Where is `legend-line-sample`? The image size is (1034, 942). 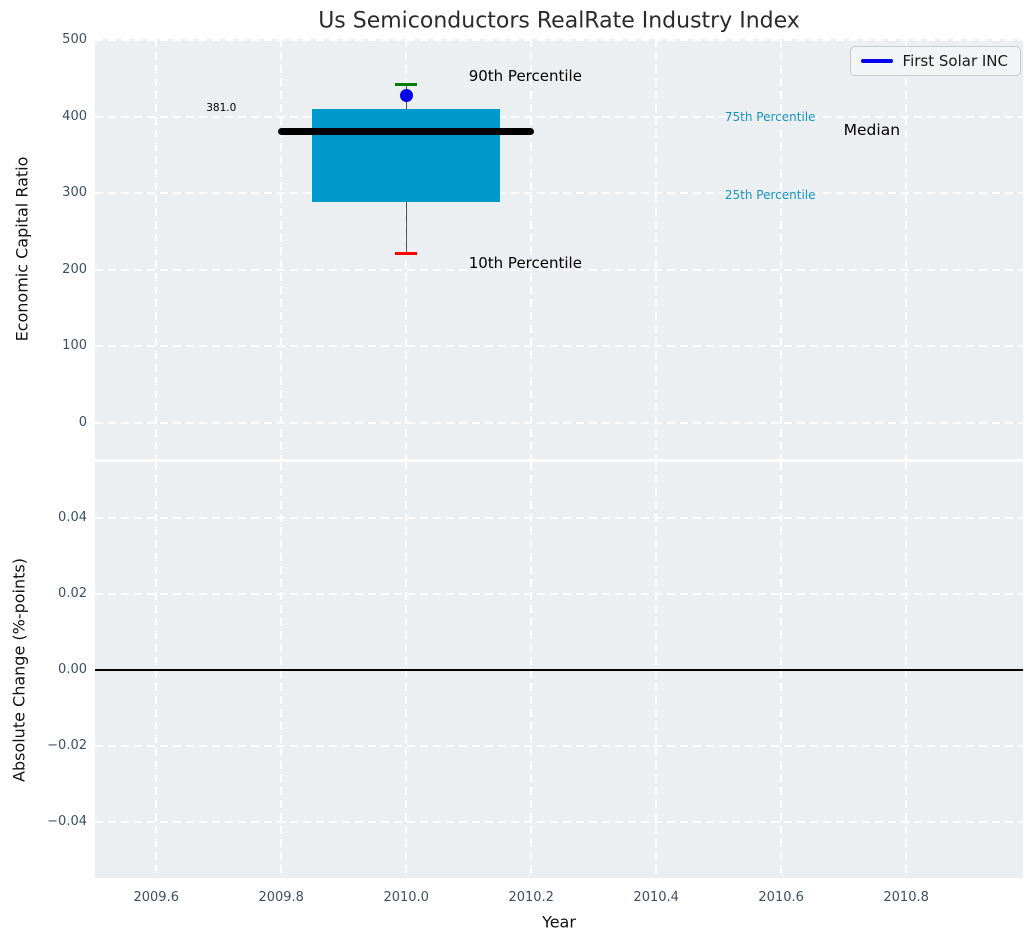
legend-line-sample is located at coordinates (876, 61).